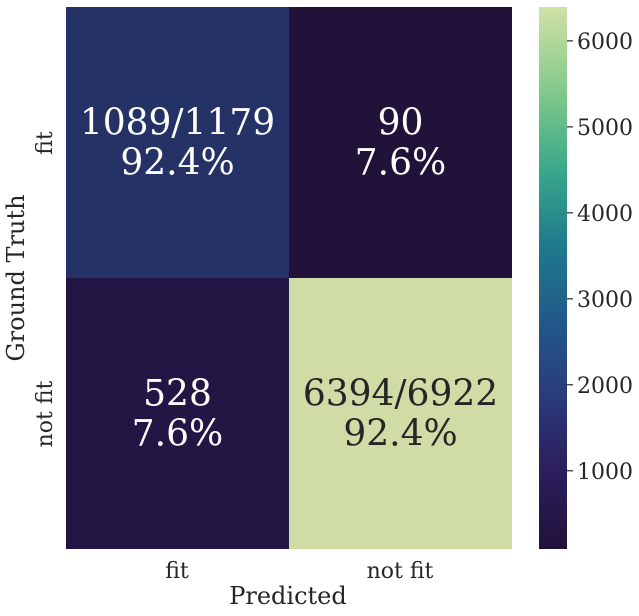 This screenshot has height=616, width=639. What do you see at coordinates (45, 143) in the screenshot?
I see `y-tick-label-fit: fit` at bounding box center [45, 143].